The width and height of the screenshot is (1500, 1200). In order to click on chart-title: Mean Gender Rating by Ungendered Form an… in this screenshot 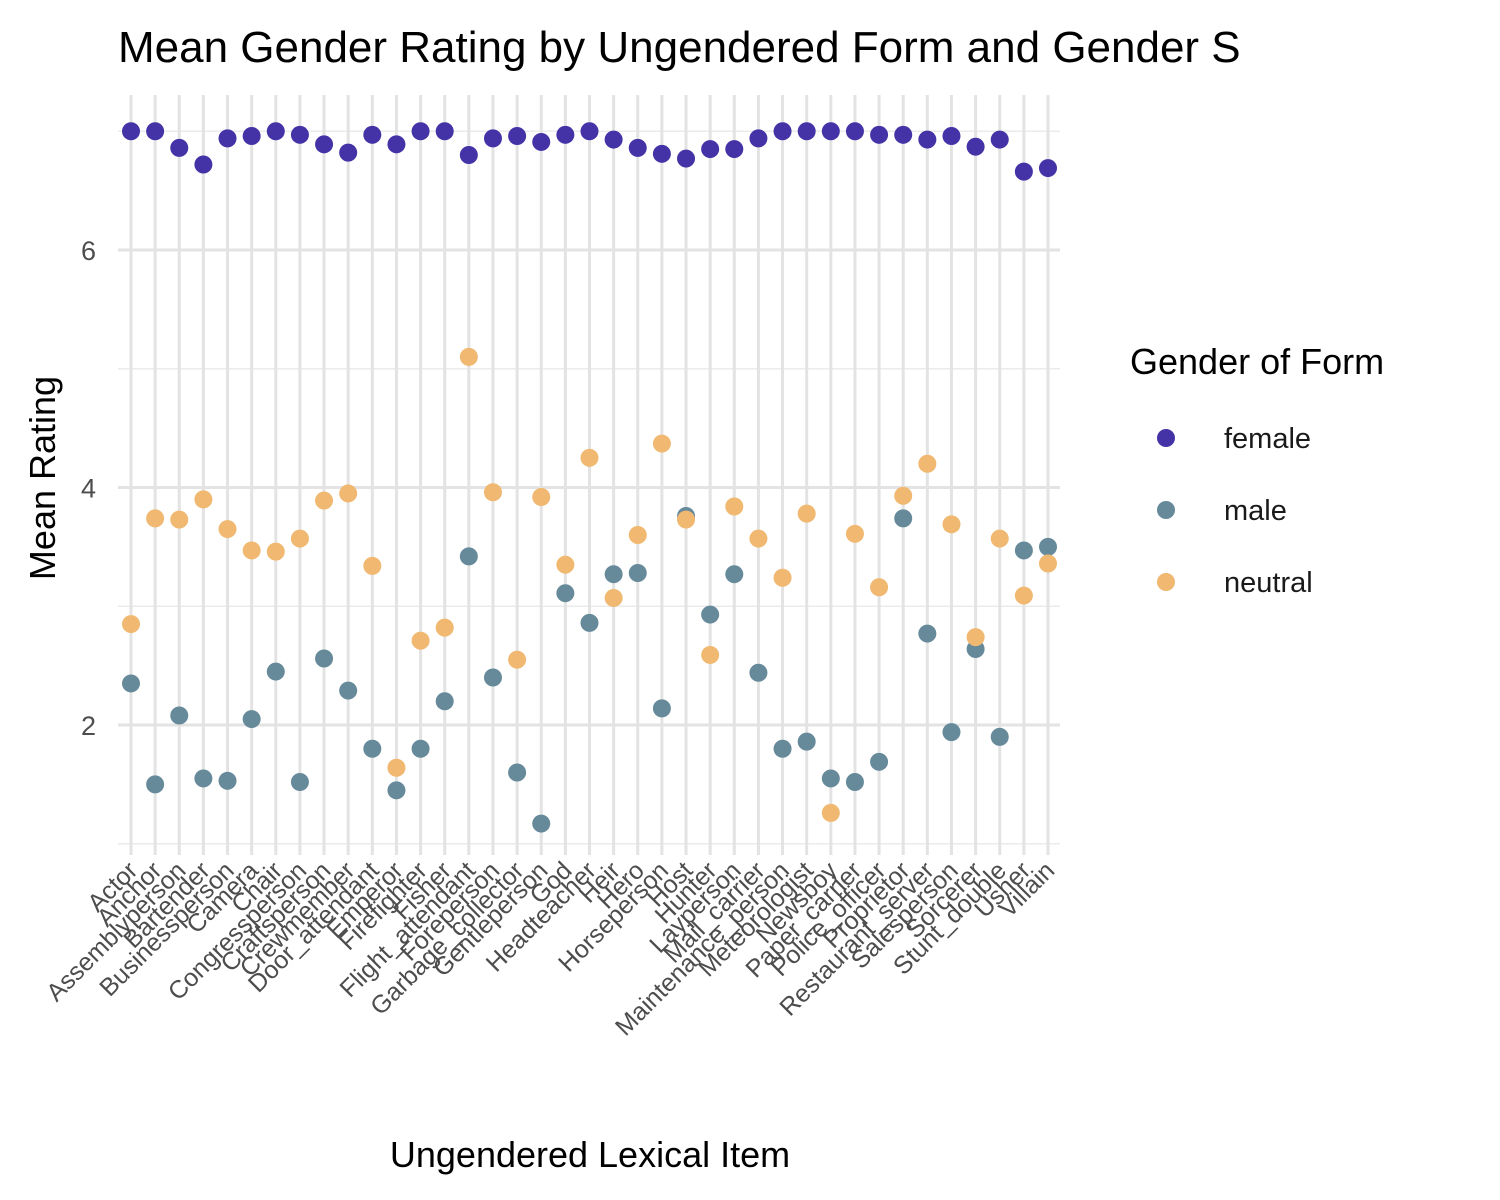, I will do `click(679, 47)`.